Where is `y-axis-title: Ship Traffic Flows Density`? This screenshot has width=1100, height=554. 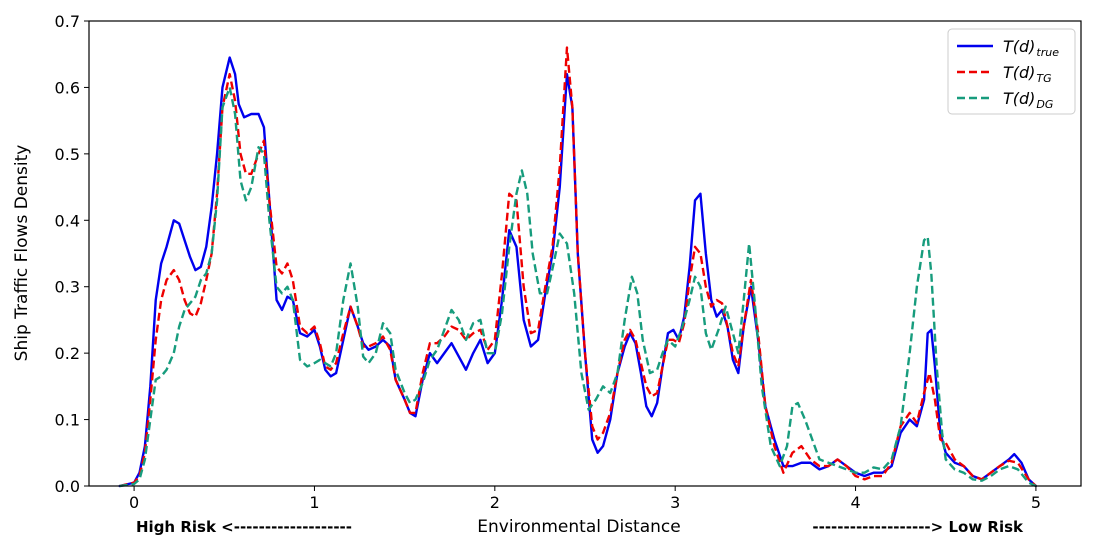
y-axis-title: Ship Traffic Flows Density is located at coordinates (22, 253).